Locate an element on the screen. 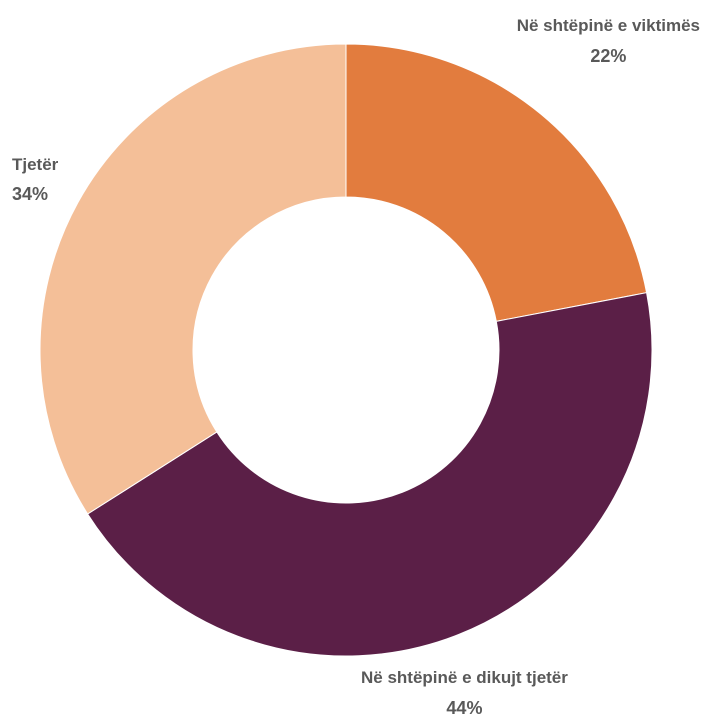  slice-percent-label: 44% is located at coordinates (464, 708).